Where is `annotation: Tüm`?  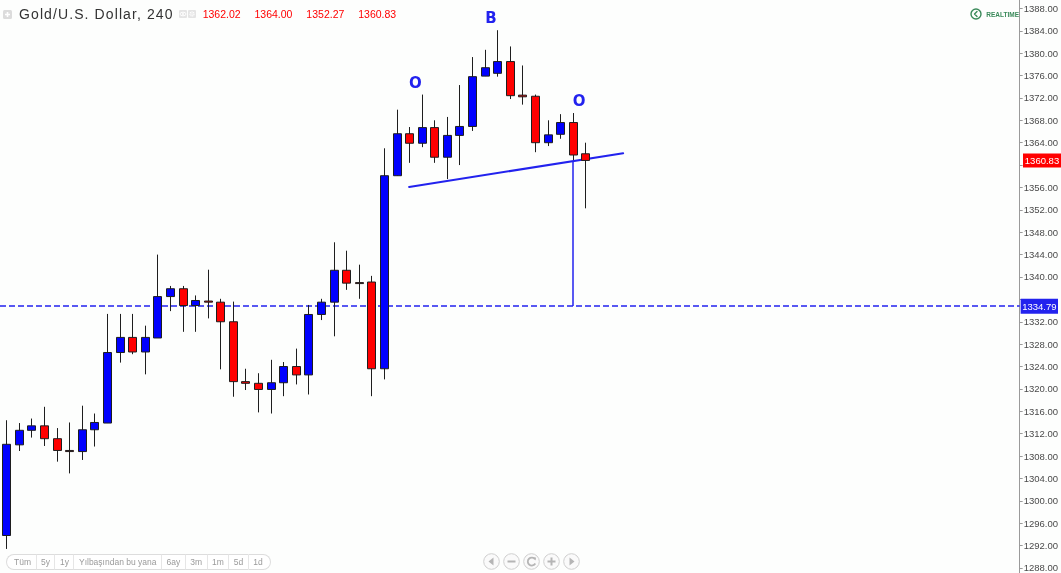 annotation: Tüm is located at coordinates (22, 562).